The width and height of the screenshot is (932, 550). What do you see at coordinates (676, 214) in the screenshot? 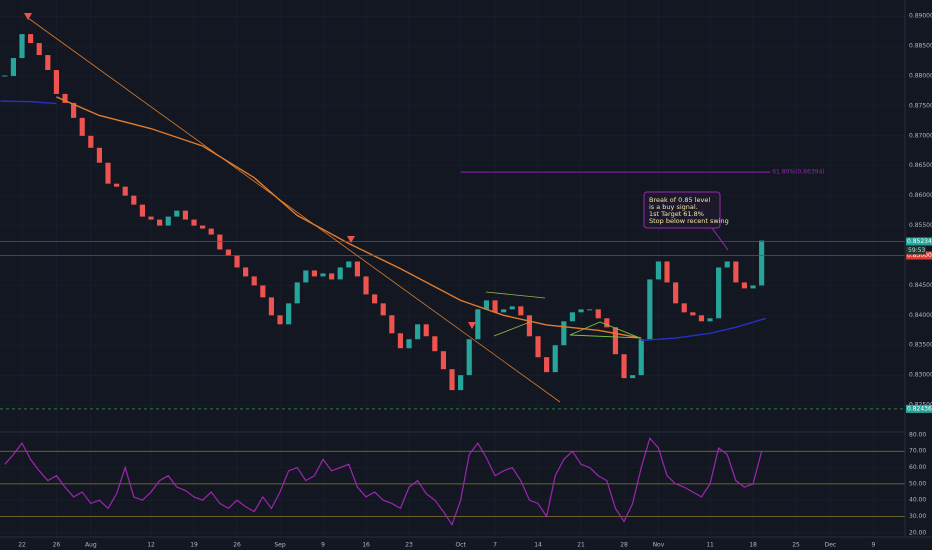
I see `callout-text: 1st Target 61.8%` at bounding box center [676, 214].